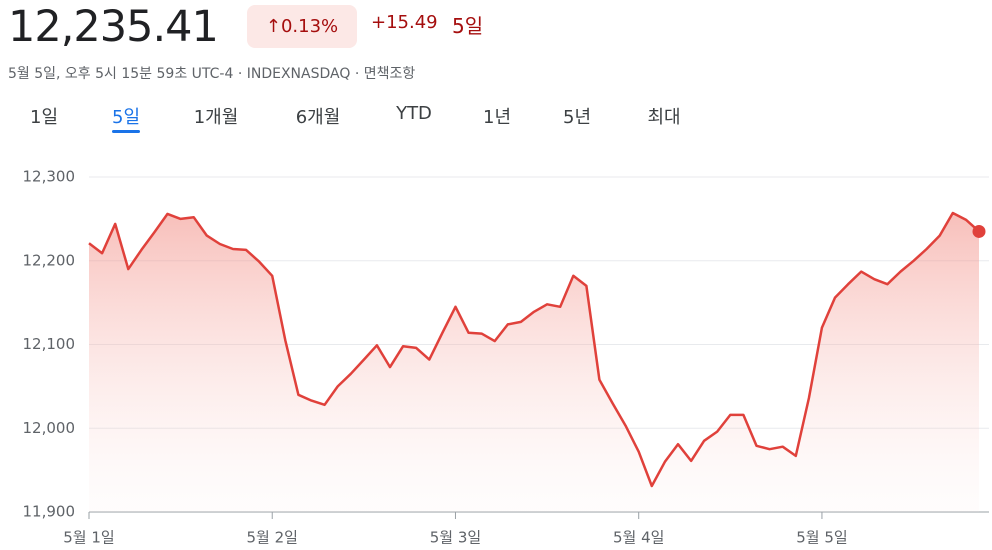  What do you see at coordinates (664, 117) in the screenshot?
I see `range-tab: 최대` at bounding box center [664, 117].